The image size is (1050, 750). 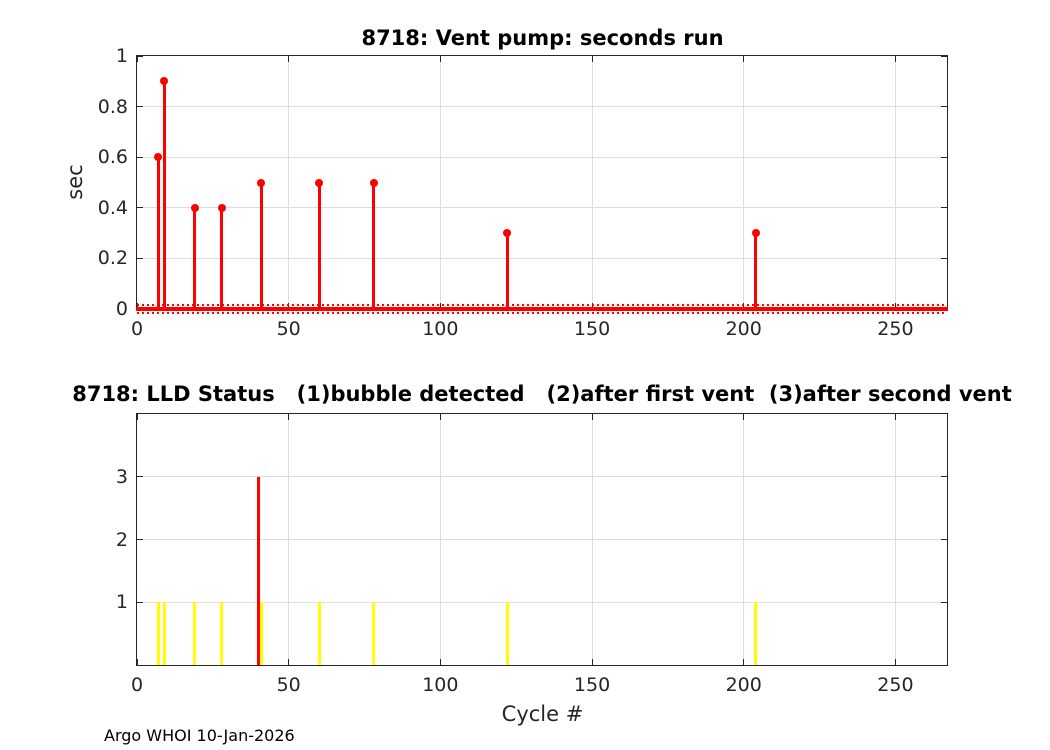 What do you see at coordinates (199, 735) in the screenshot?
I see `figure-footer: Argo WHOI 10-Jan-2026` at bounding box center [199, 735].